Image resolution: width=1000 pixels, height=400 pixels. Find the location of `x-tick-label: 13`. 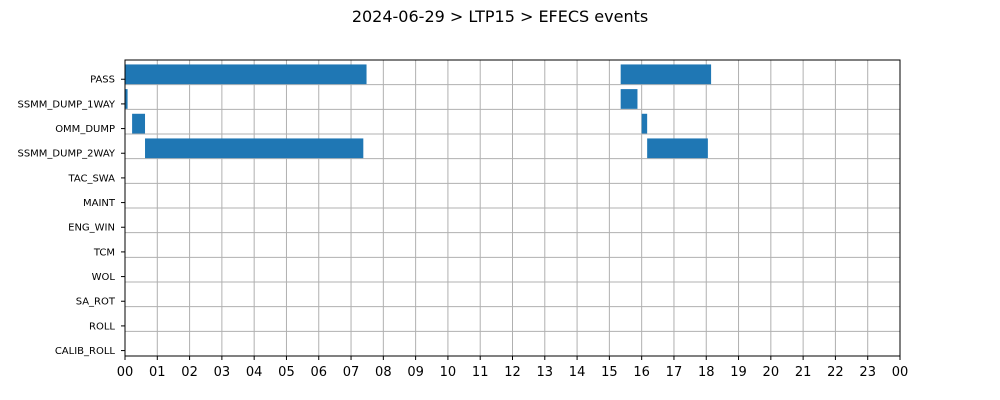

x-tick-label: 13 is located at coordinates (545, 372).